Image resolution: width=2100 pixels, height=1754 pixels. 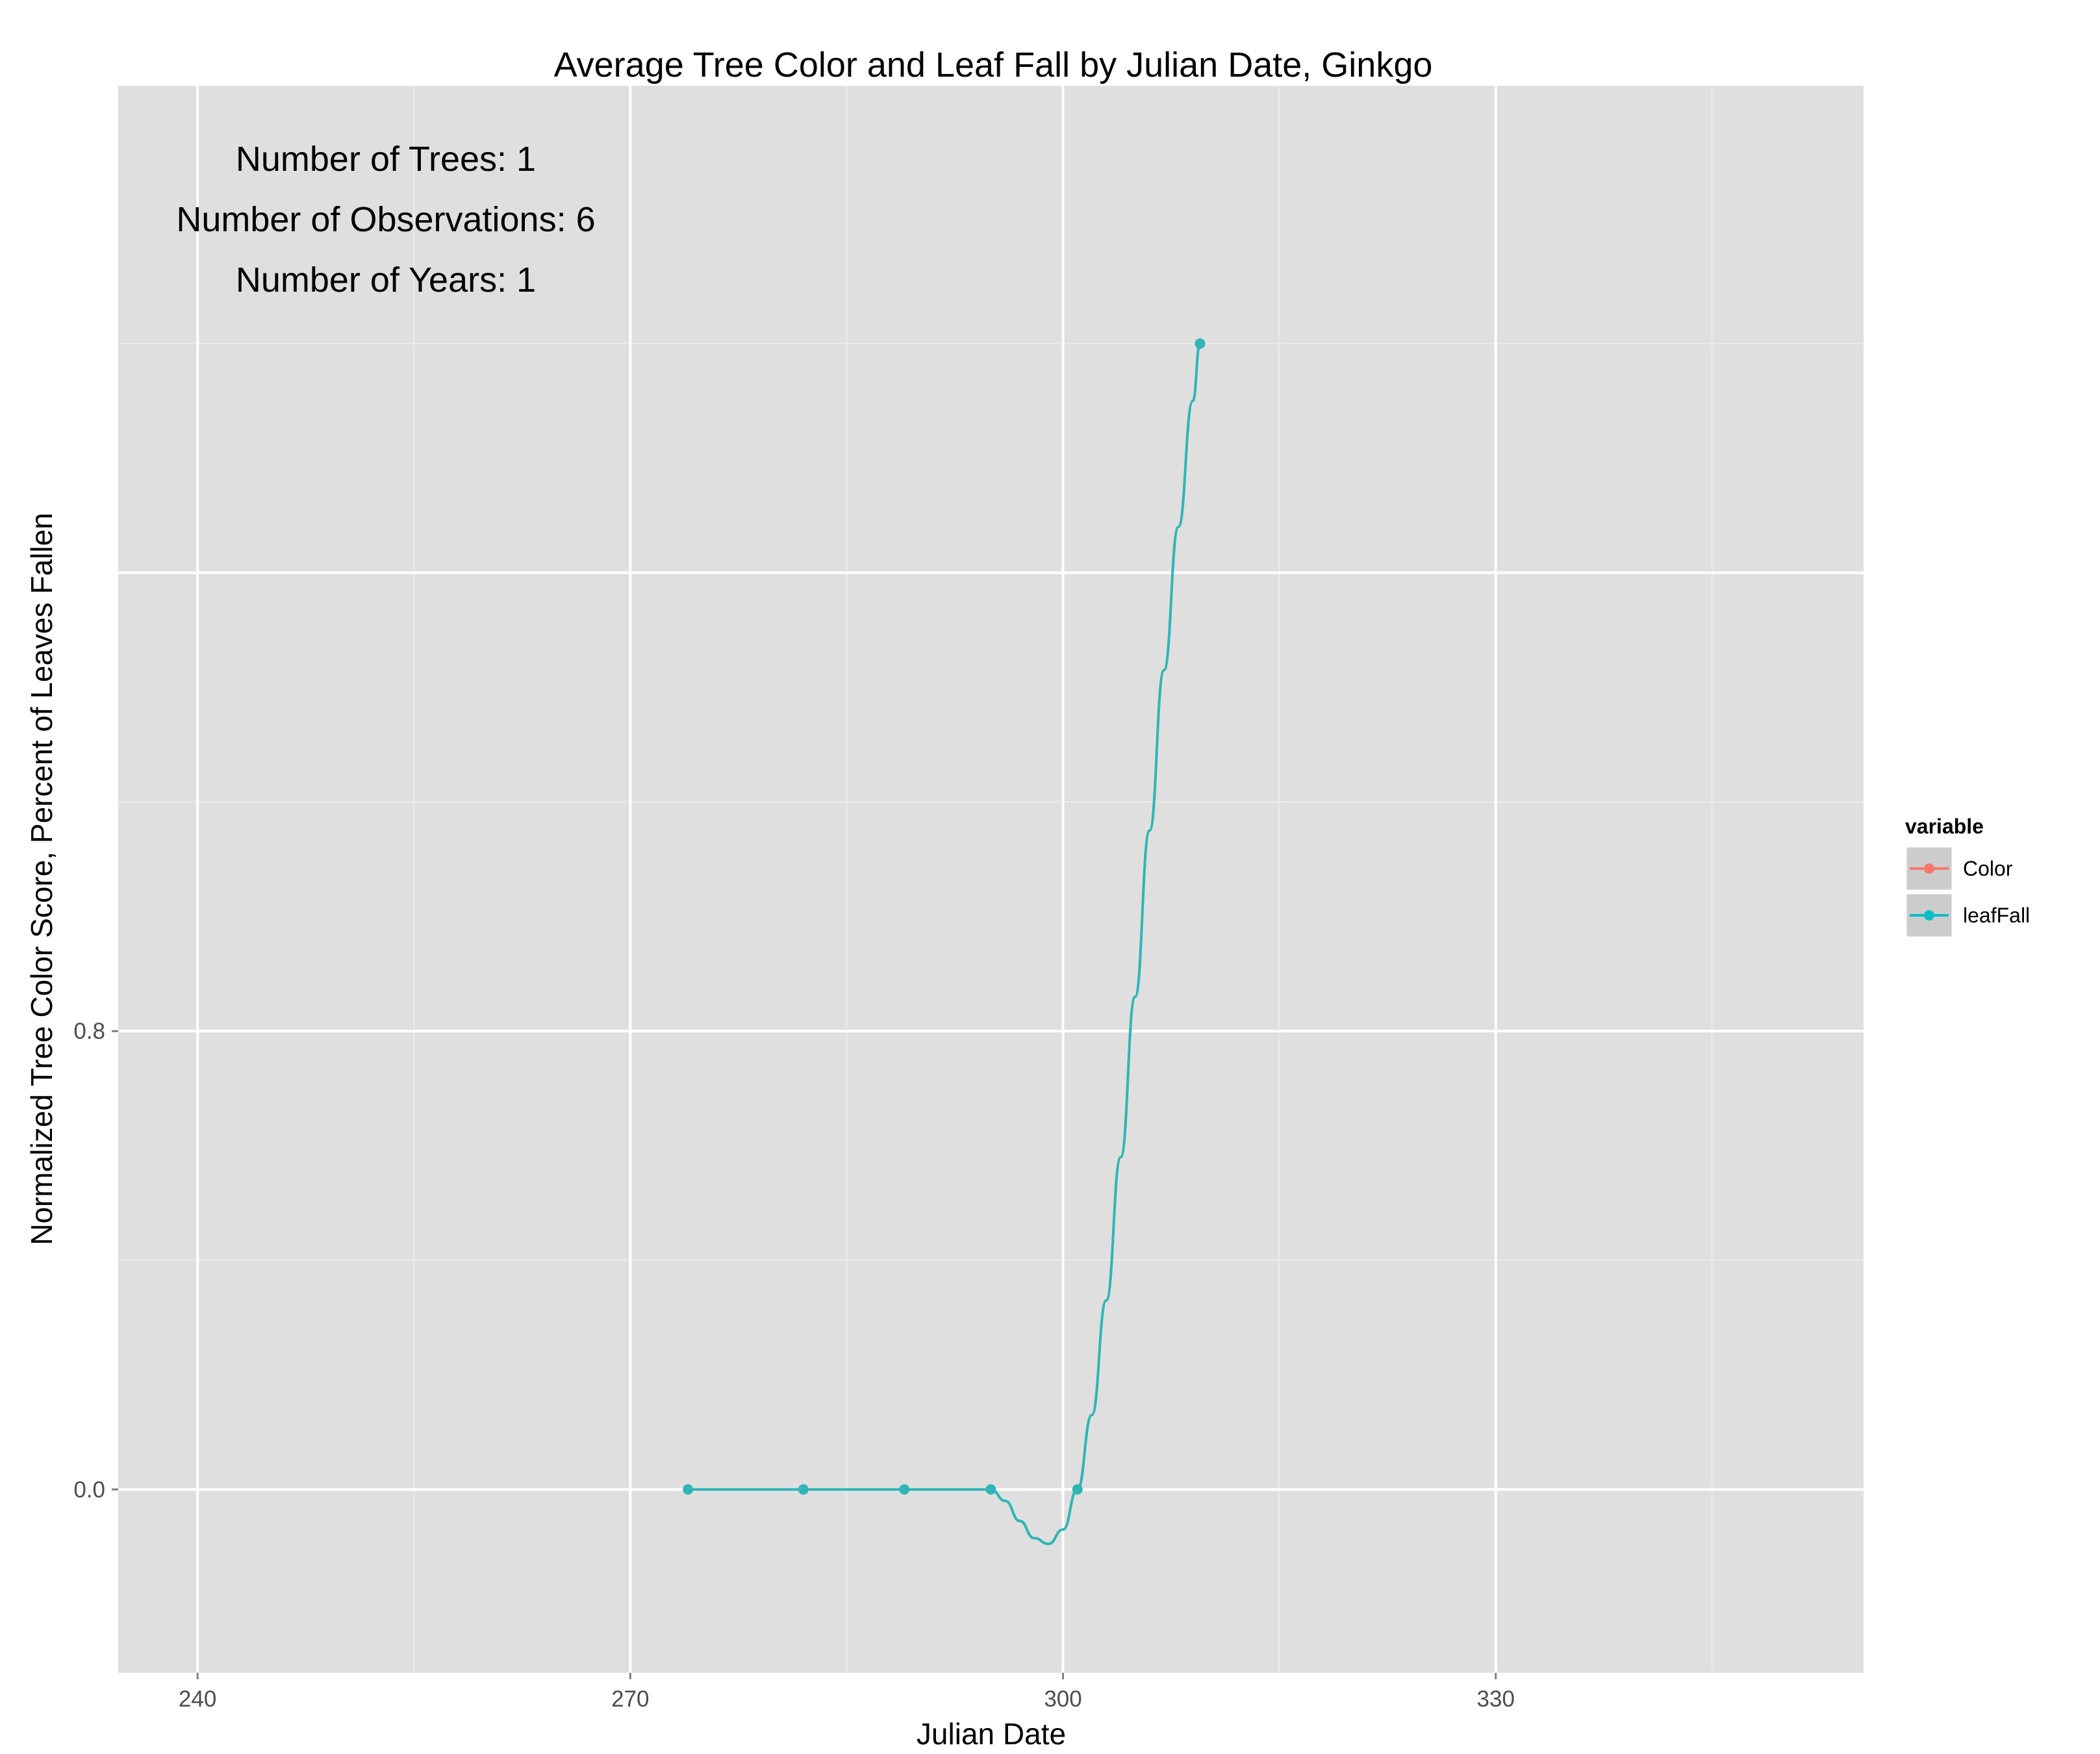 I want to click on legend-point-Color, so click(x=1929, y=868).